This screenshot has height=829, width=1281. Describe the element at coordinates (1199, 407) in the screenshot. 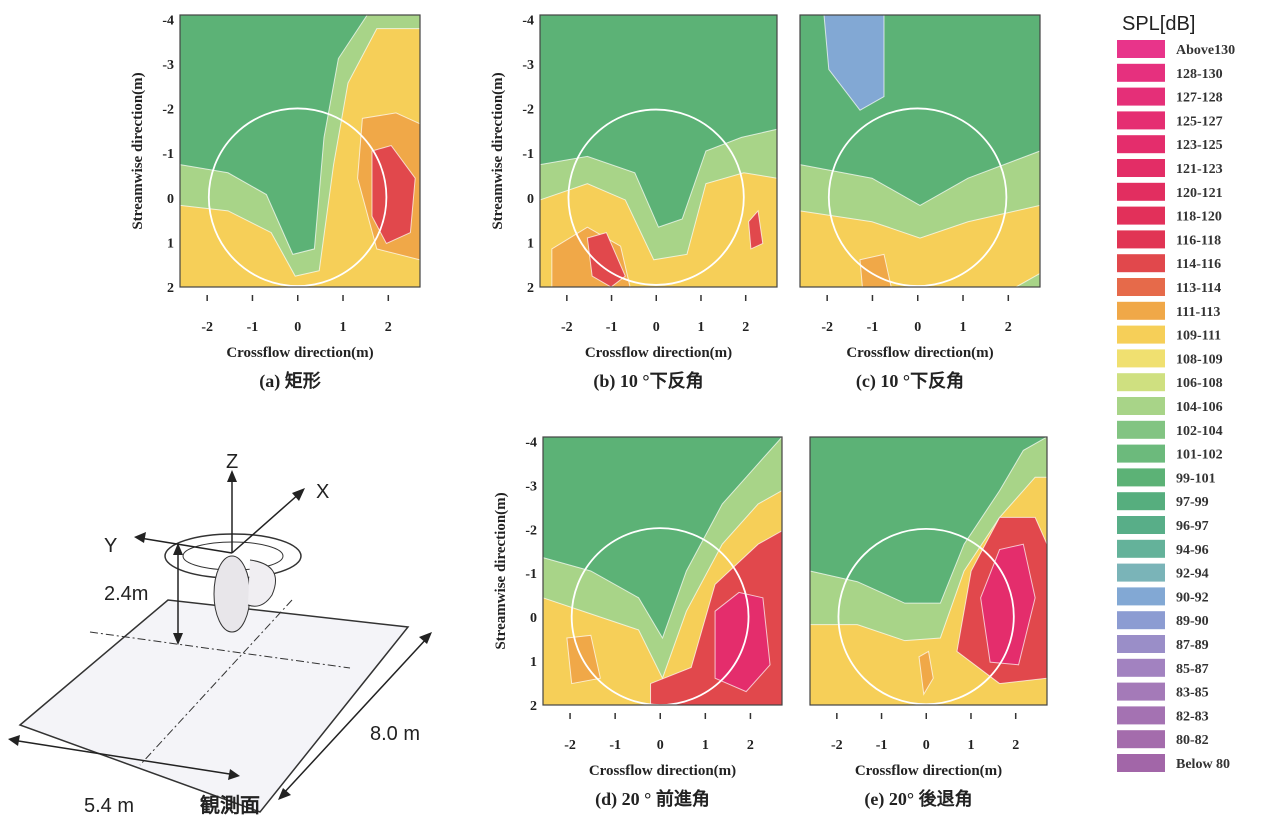

I see `legend-label: 104-106` at that location.